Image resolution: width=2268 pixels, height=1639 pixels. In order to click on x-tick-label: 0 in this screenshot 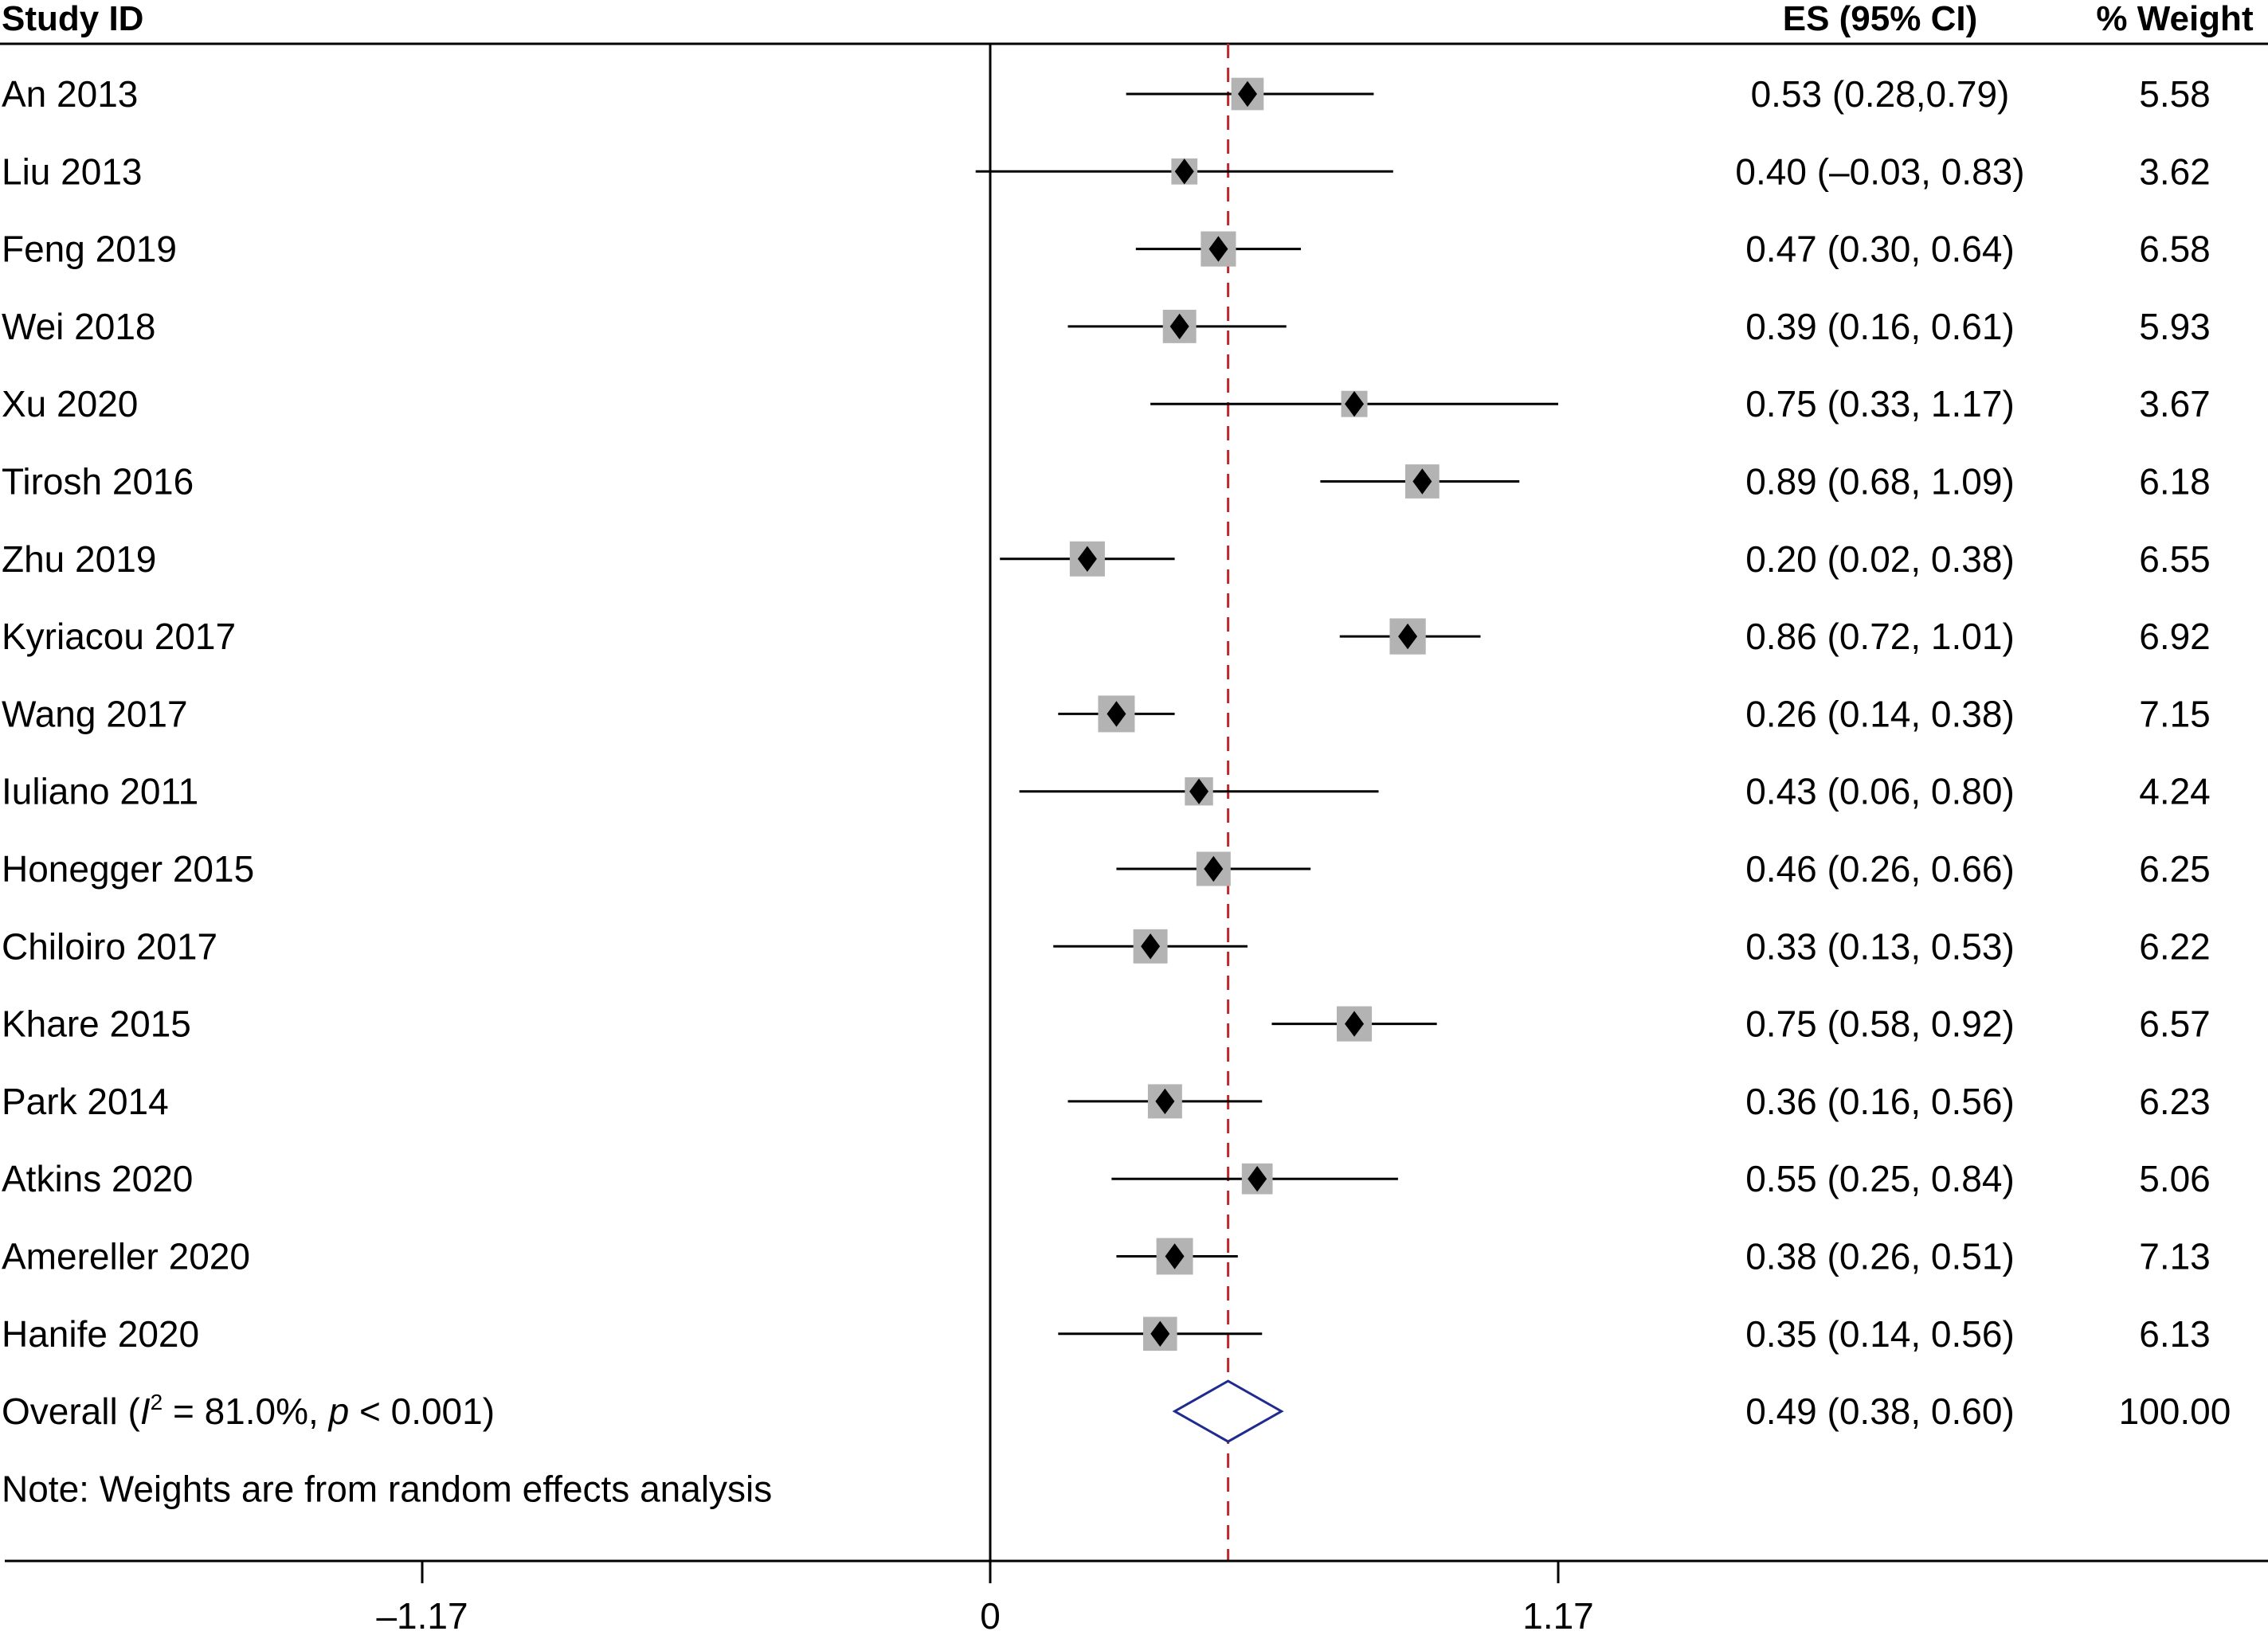, I will do `click(991, 1616)`.